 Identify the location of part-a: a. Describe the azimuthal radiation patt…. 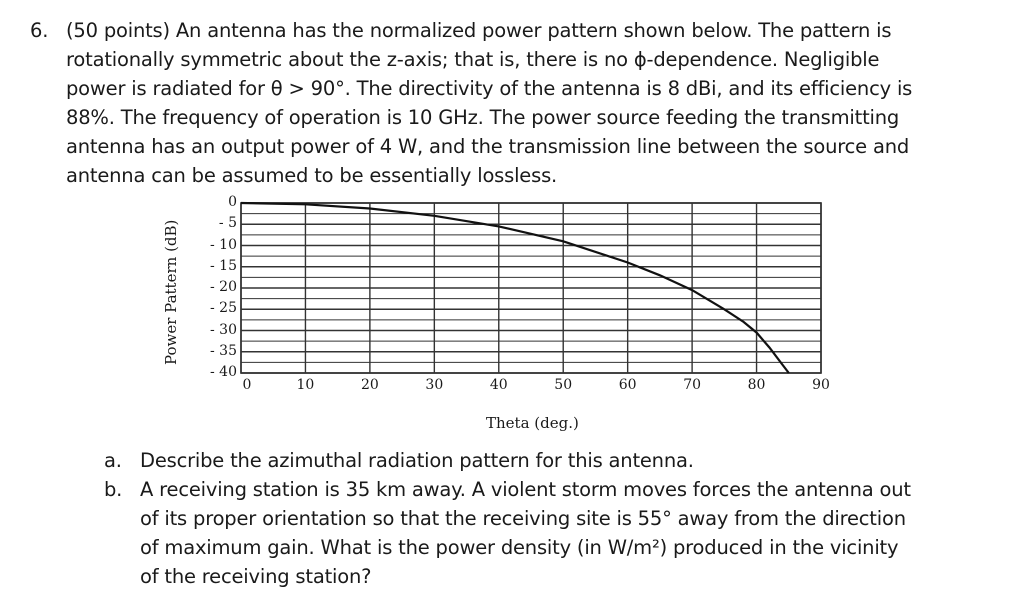
(544, 460).